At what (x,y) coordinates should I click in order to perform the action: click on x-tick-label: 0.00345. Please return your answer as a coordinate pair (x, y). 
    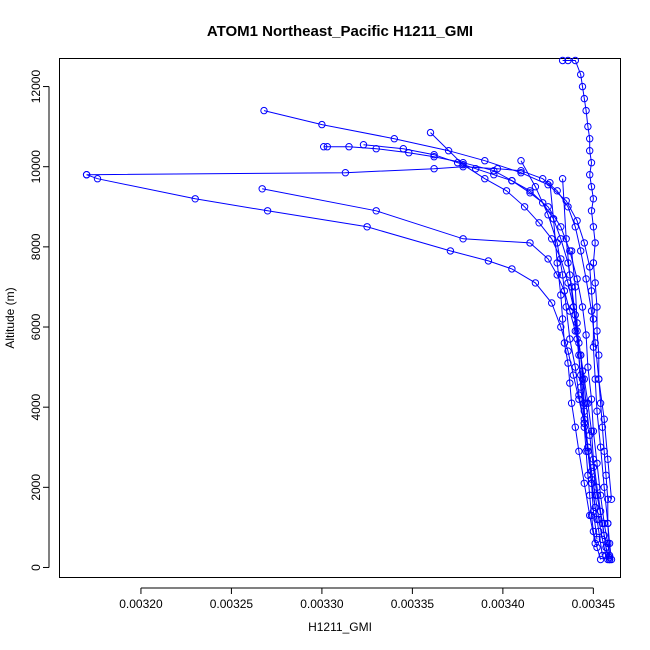
    Looking at the image, I should click on (594, 604).